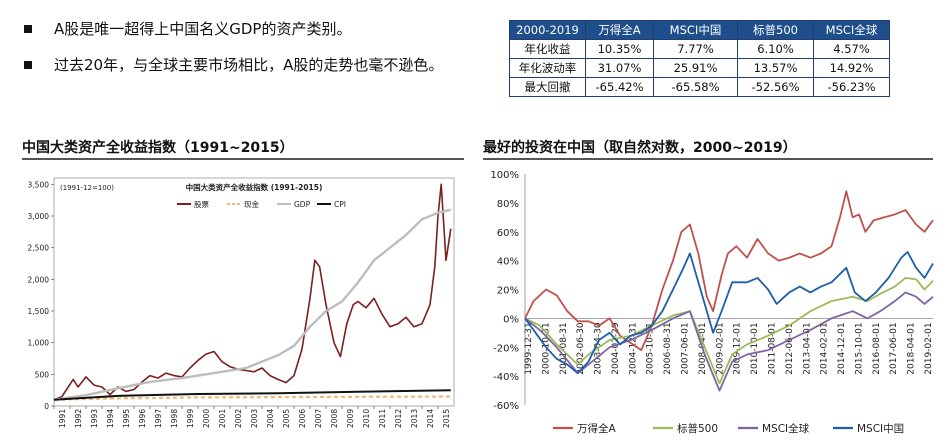 Image resolution: width=951 pixels, height=447 pixels. I want to click on right-panel-divider, so click(708, 159).